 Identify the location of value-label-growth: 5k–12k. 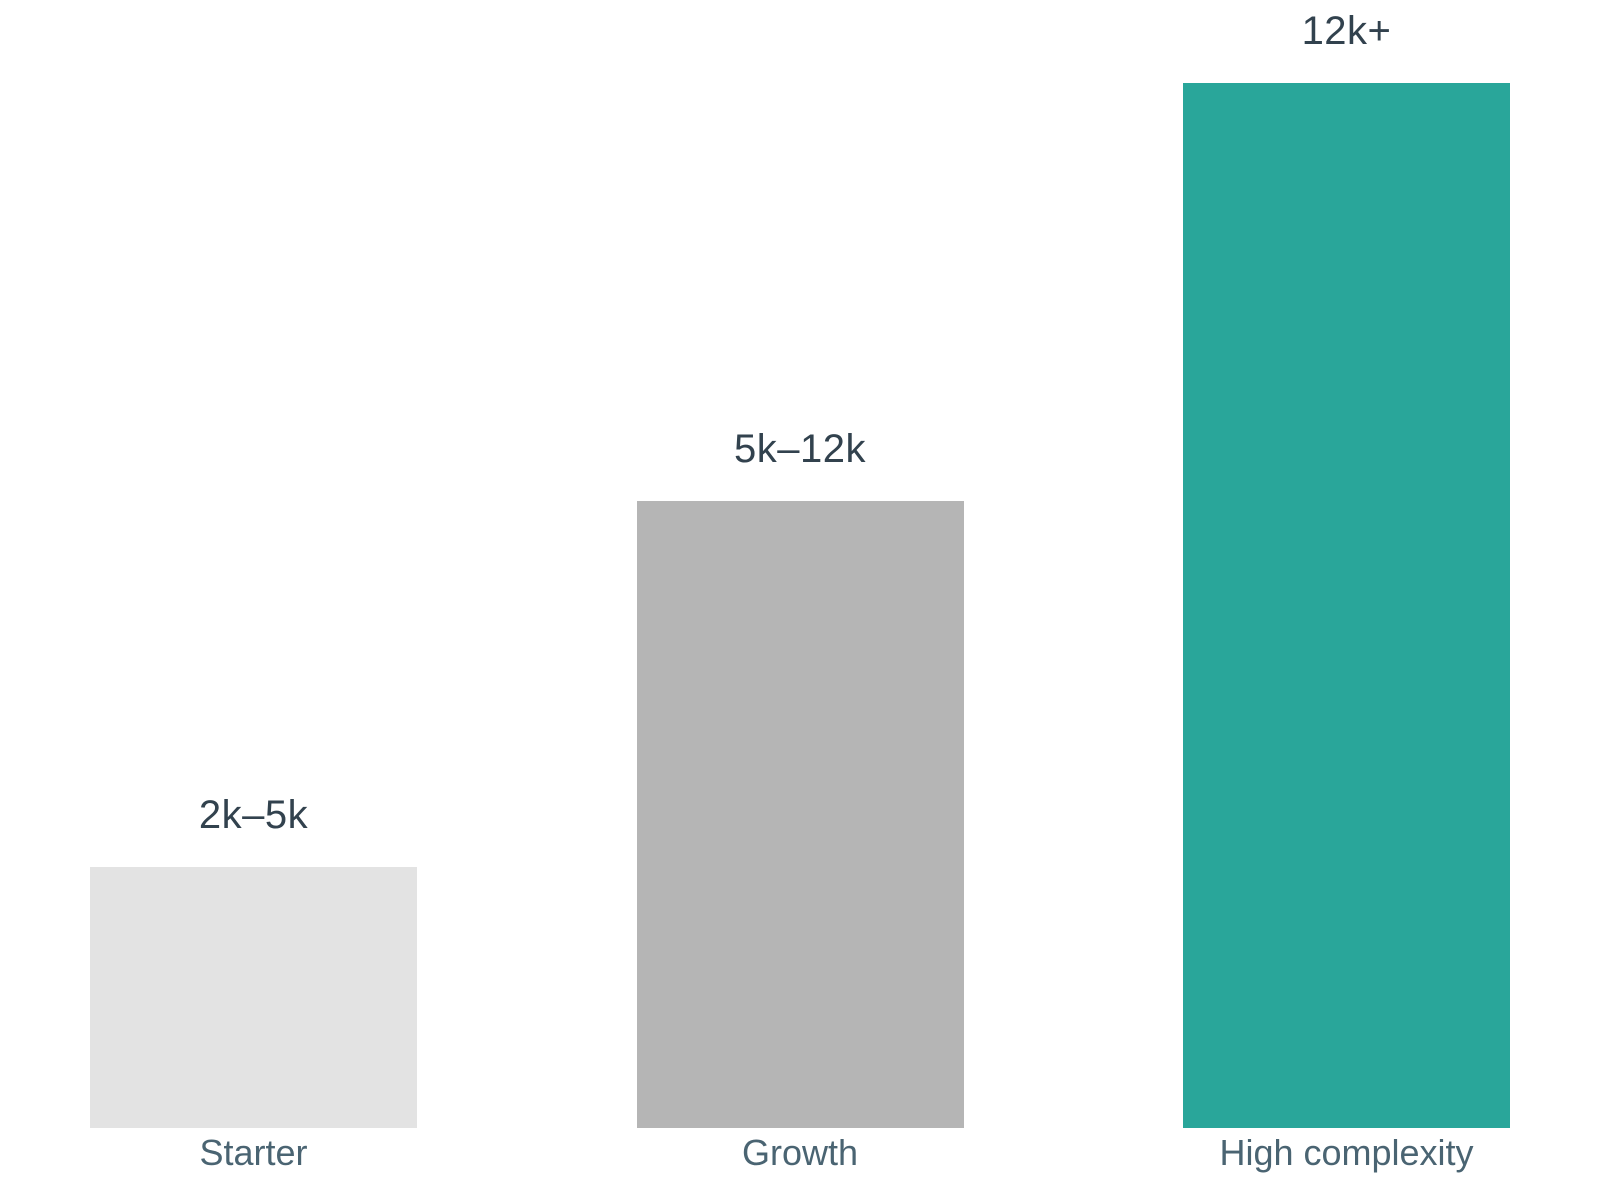
(800, 449).